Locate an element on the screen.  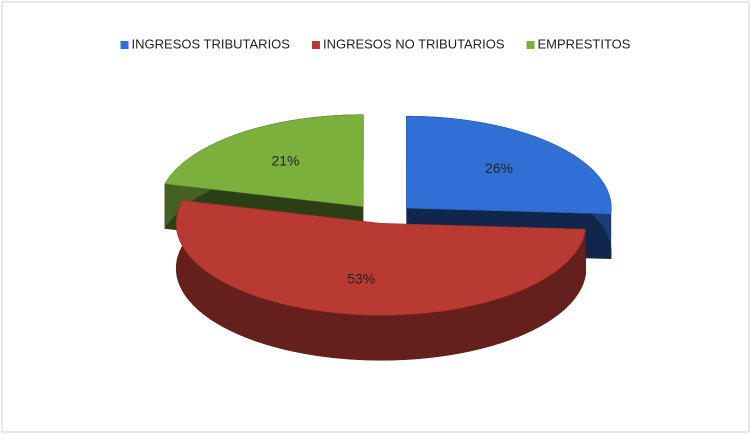
data-label: 53% is located at coordinates (361, 278).